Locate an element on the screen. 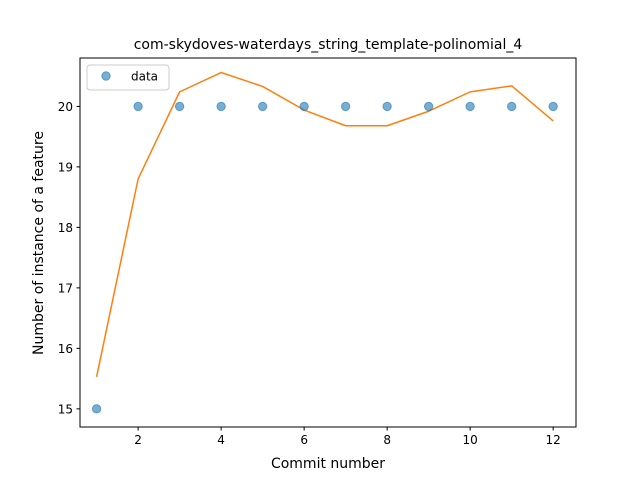 The image size is (640, 480). x-axis-label: Commit number is located at coordinates (328, 464).